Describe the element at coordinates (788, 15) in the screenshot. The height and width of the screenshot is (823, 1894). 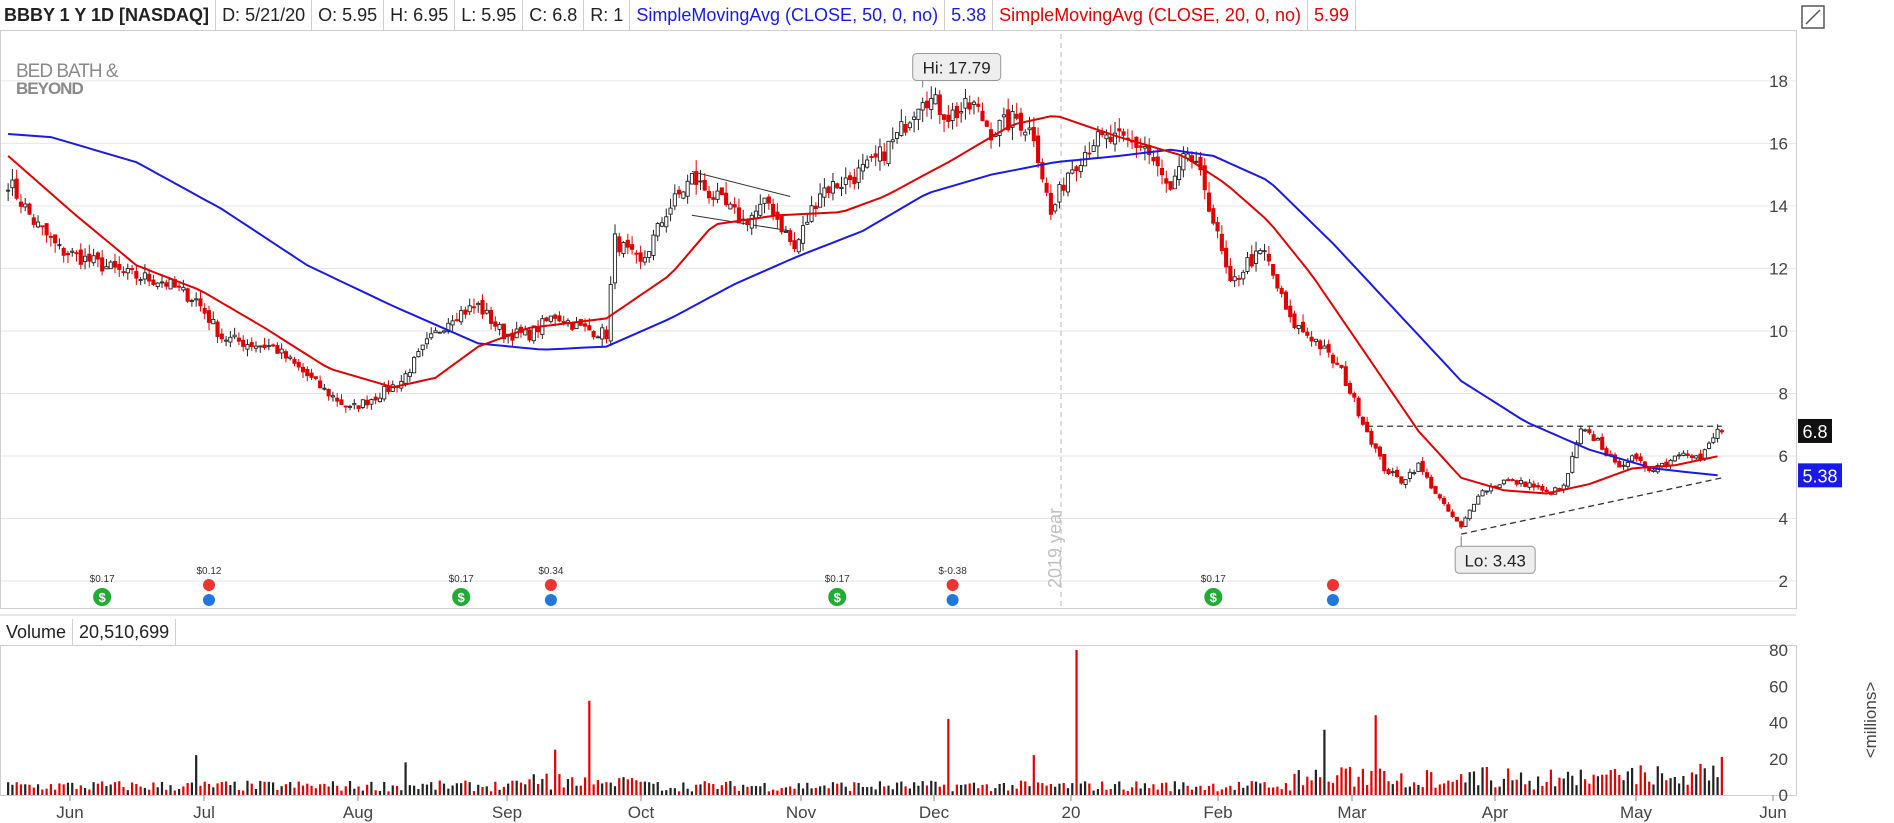
I see `sma50-study-label: SimpleMovingAvg (CLOSE, 50, 0, no)` at that location.